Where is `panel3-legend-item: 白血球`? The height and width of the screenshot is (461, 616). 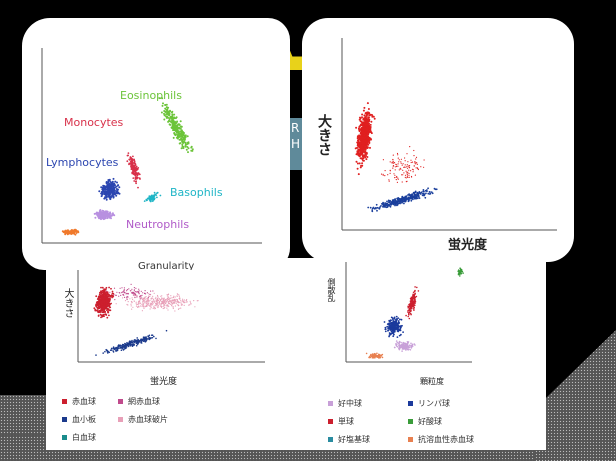 panel3-legend-item: 白血球 is located at coordinates (79, 437).